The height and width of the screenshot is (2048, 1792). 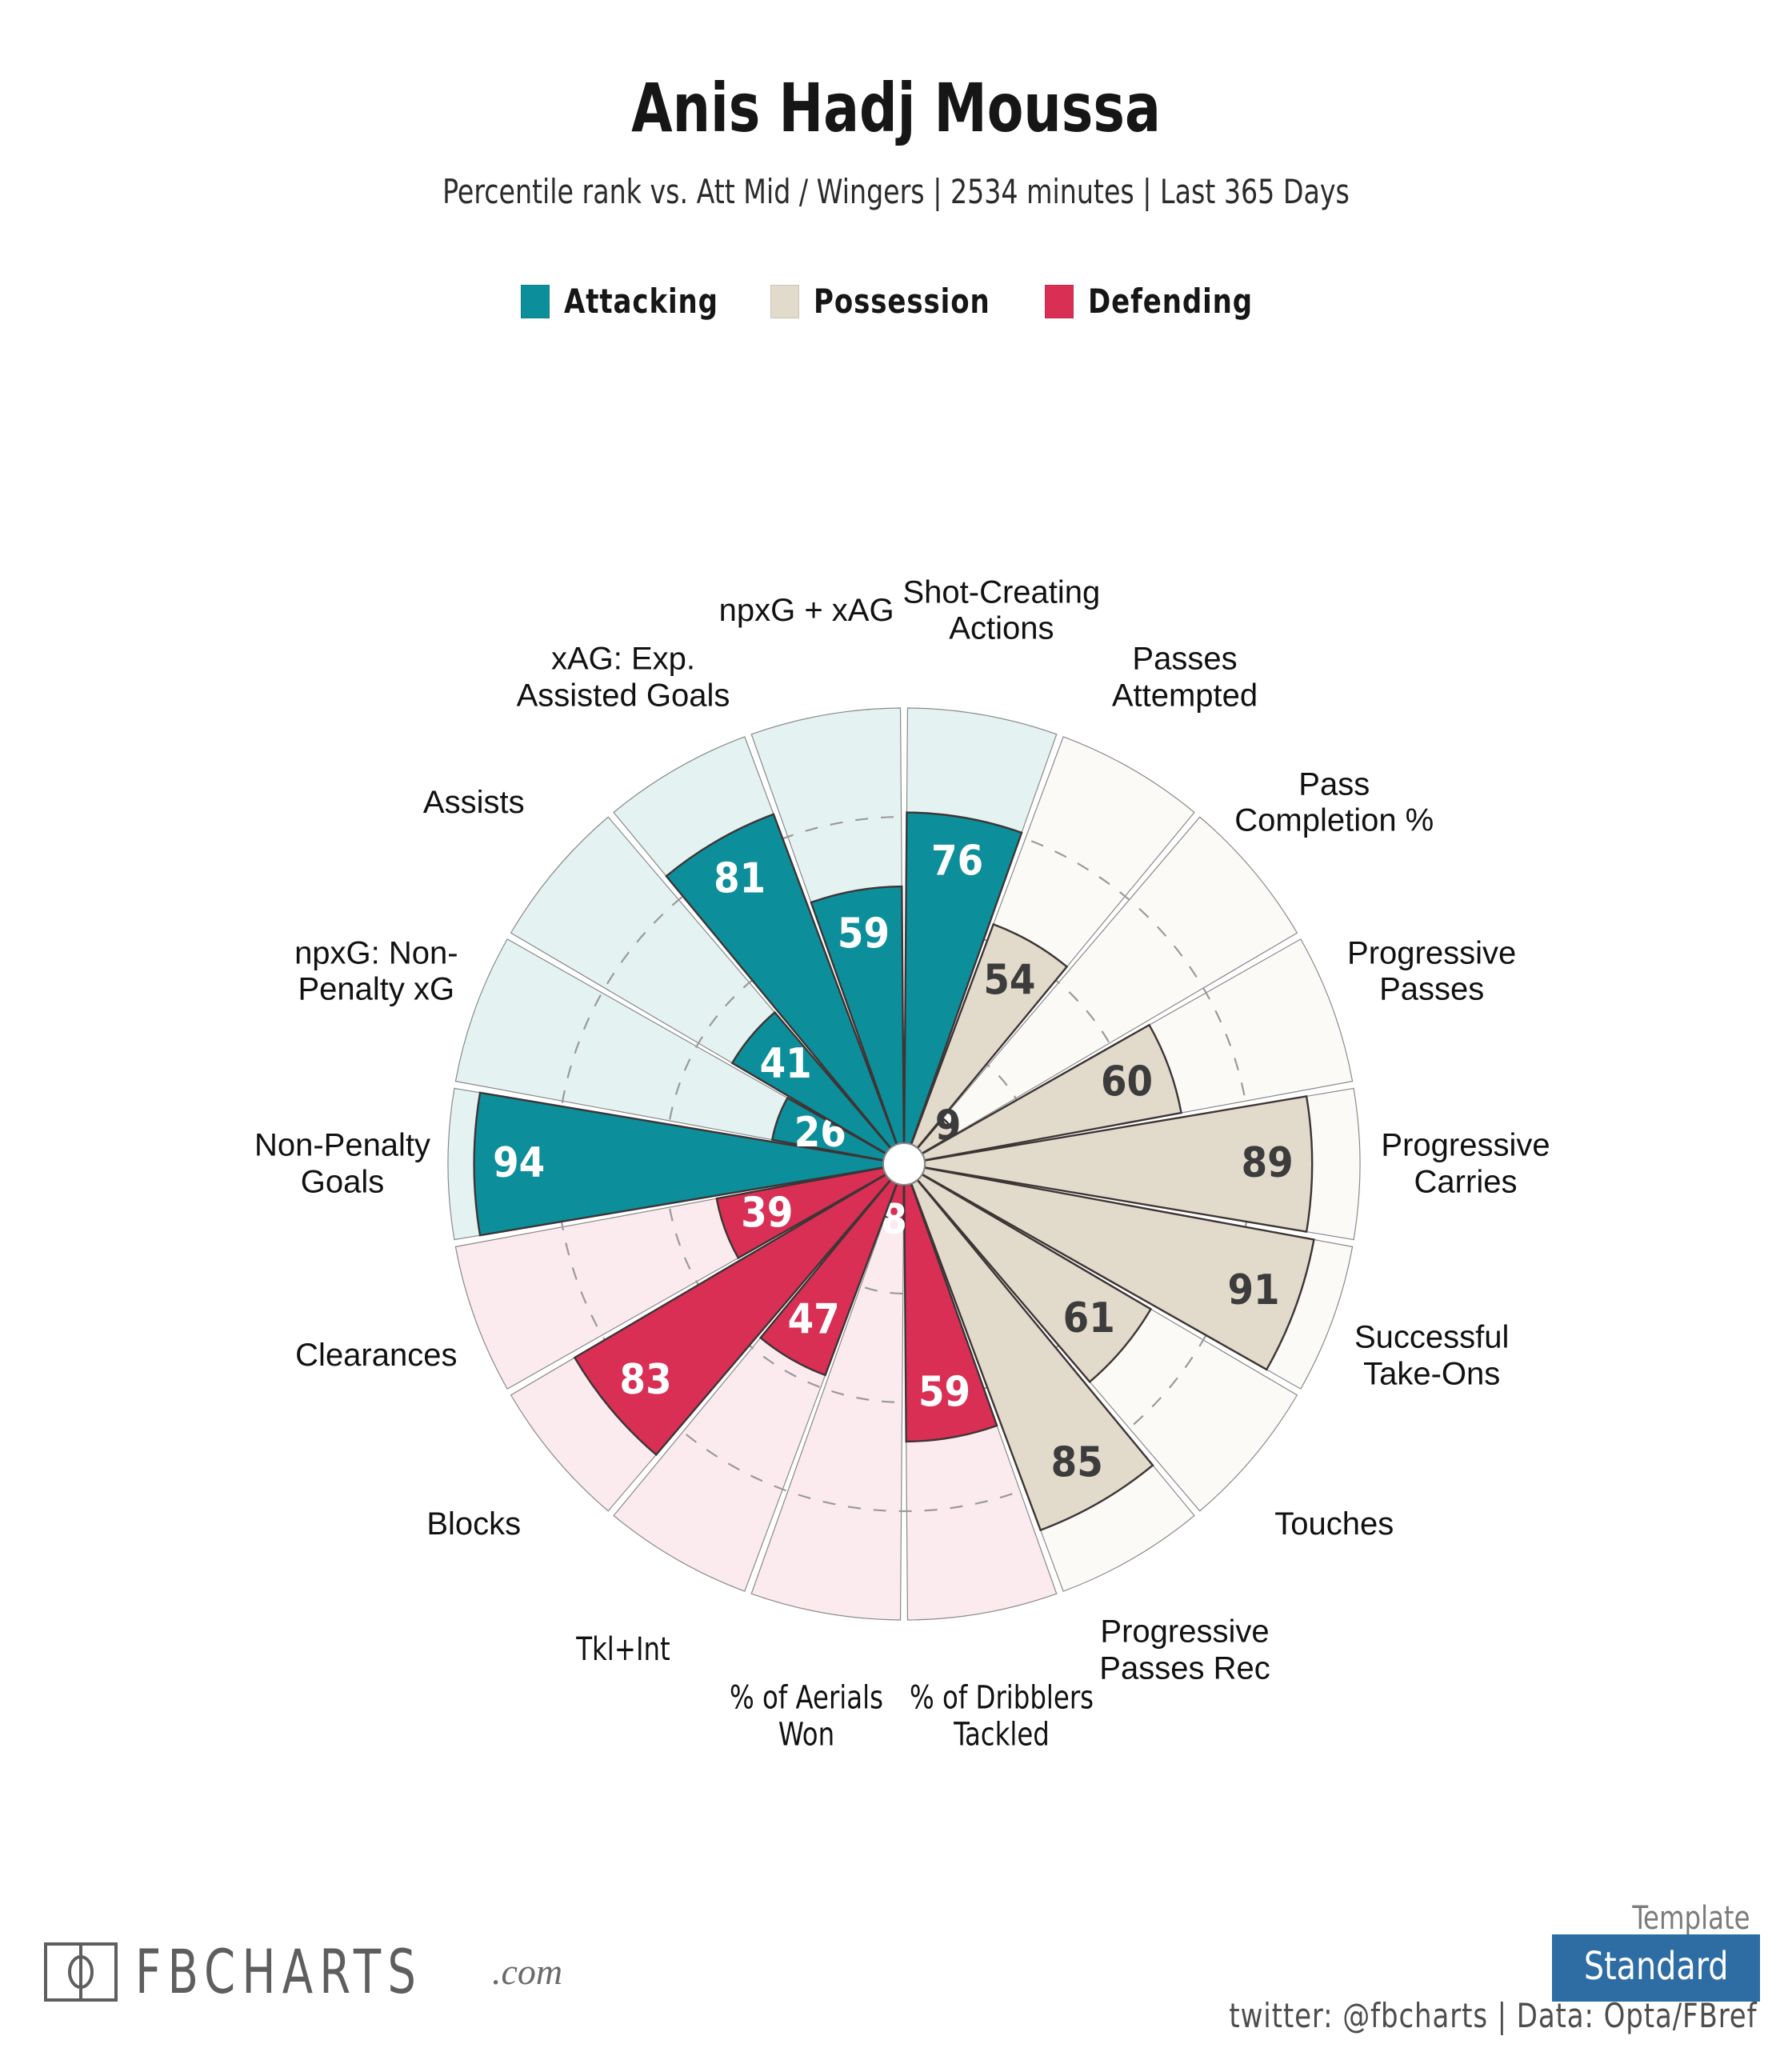 What do you see at coordinates (902, 301) in the screenshot?
I see `legend-label-possession: Possession` at bounding box center [902, 301].